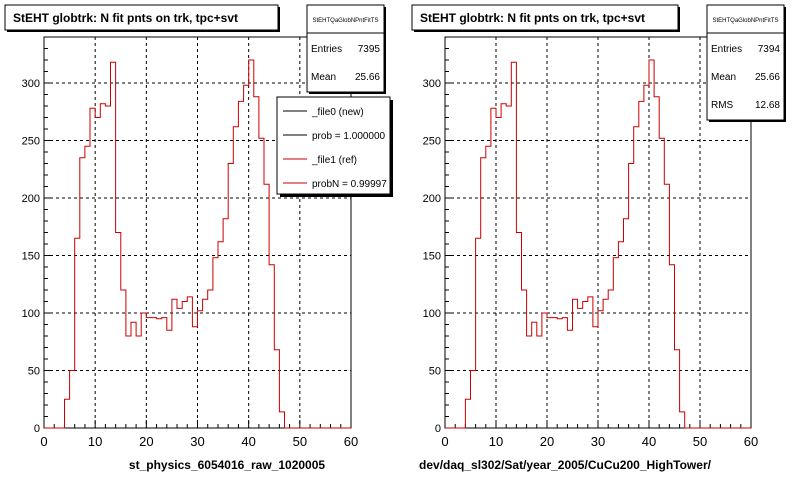  Describe the element at coordinates (227, 465) in the screenshot. I see `x-axis-label: st_physics_6054016_raw_1020005` at that location.